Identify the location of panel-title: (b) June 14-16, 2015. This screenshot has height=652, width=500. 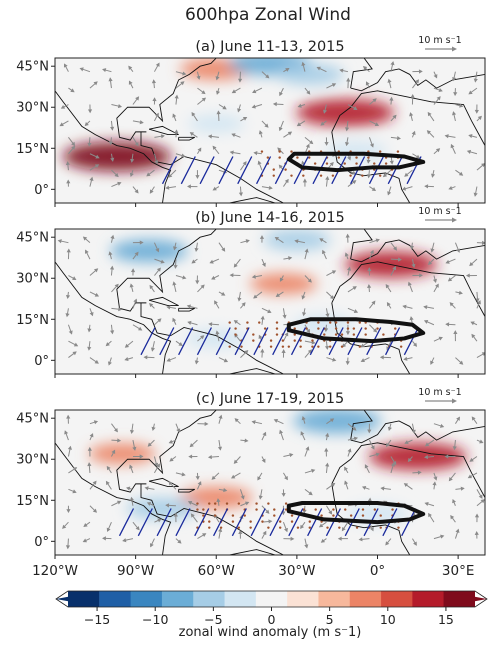
(270, 218).